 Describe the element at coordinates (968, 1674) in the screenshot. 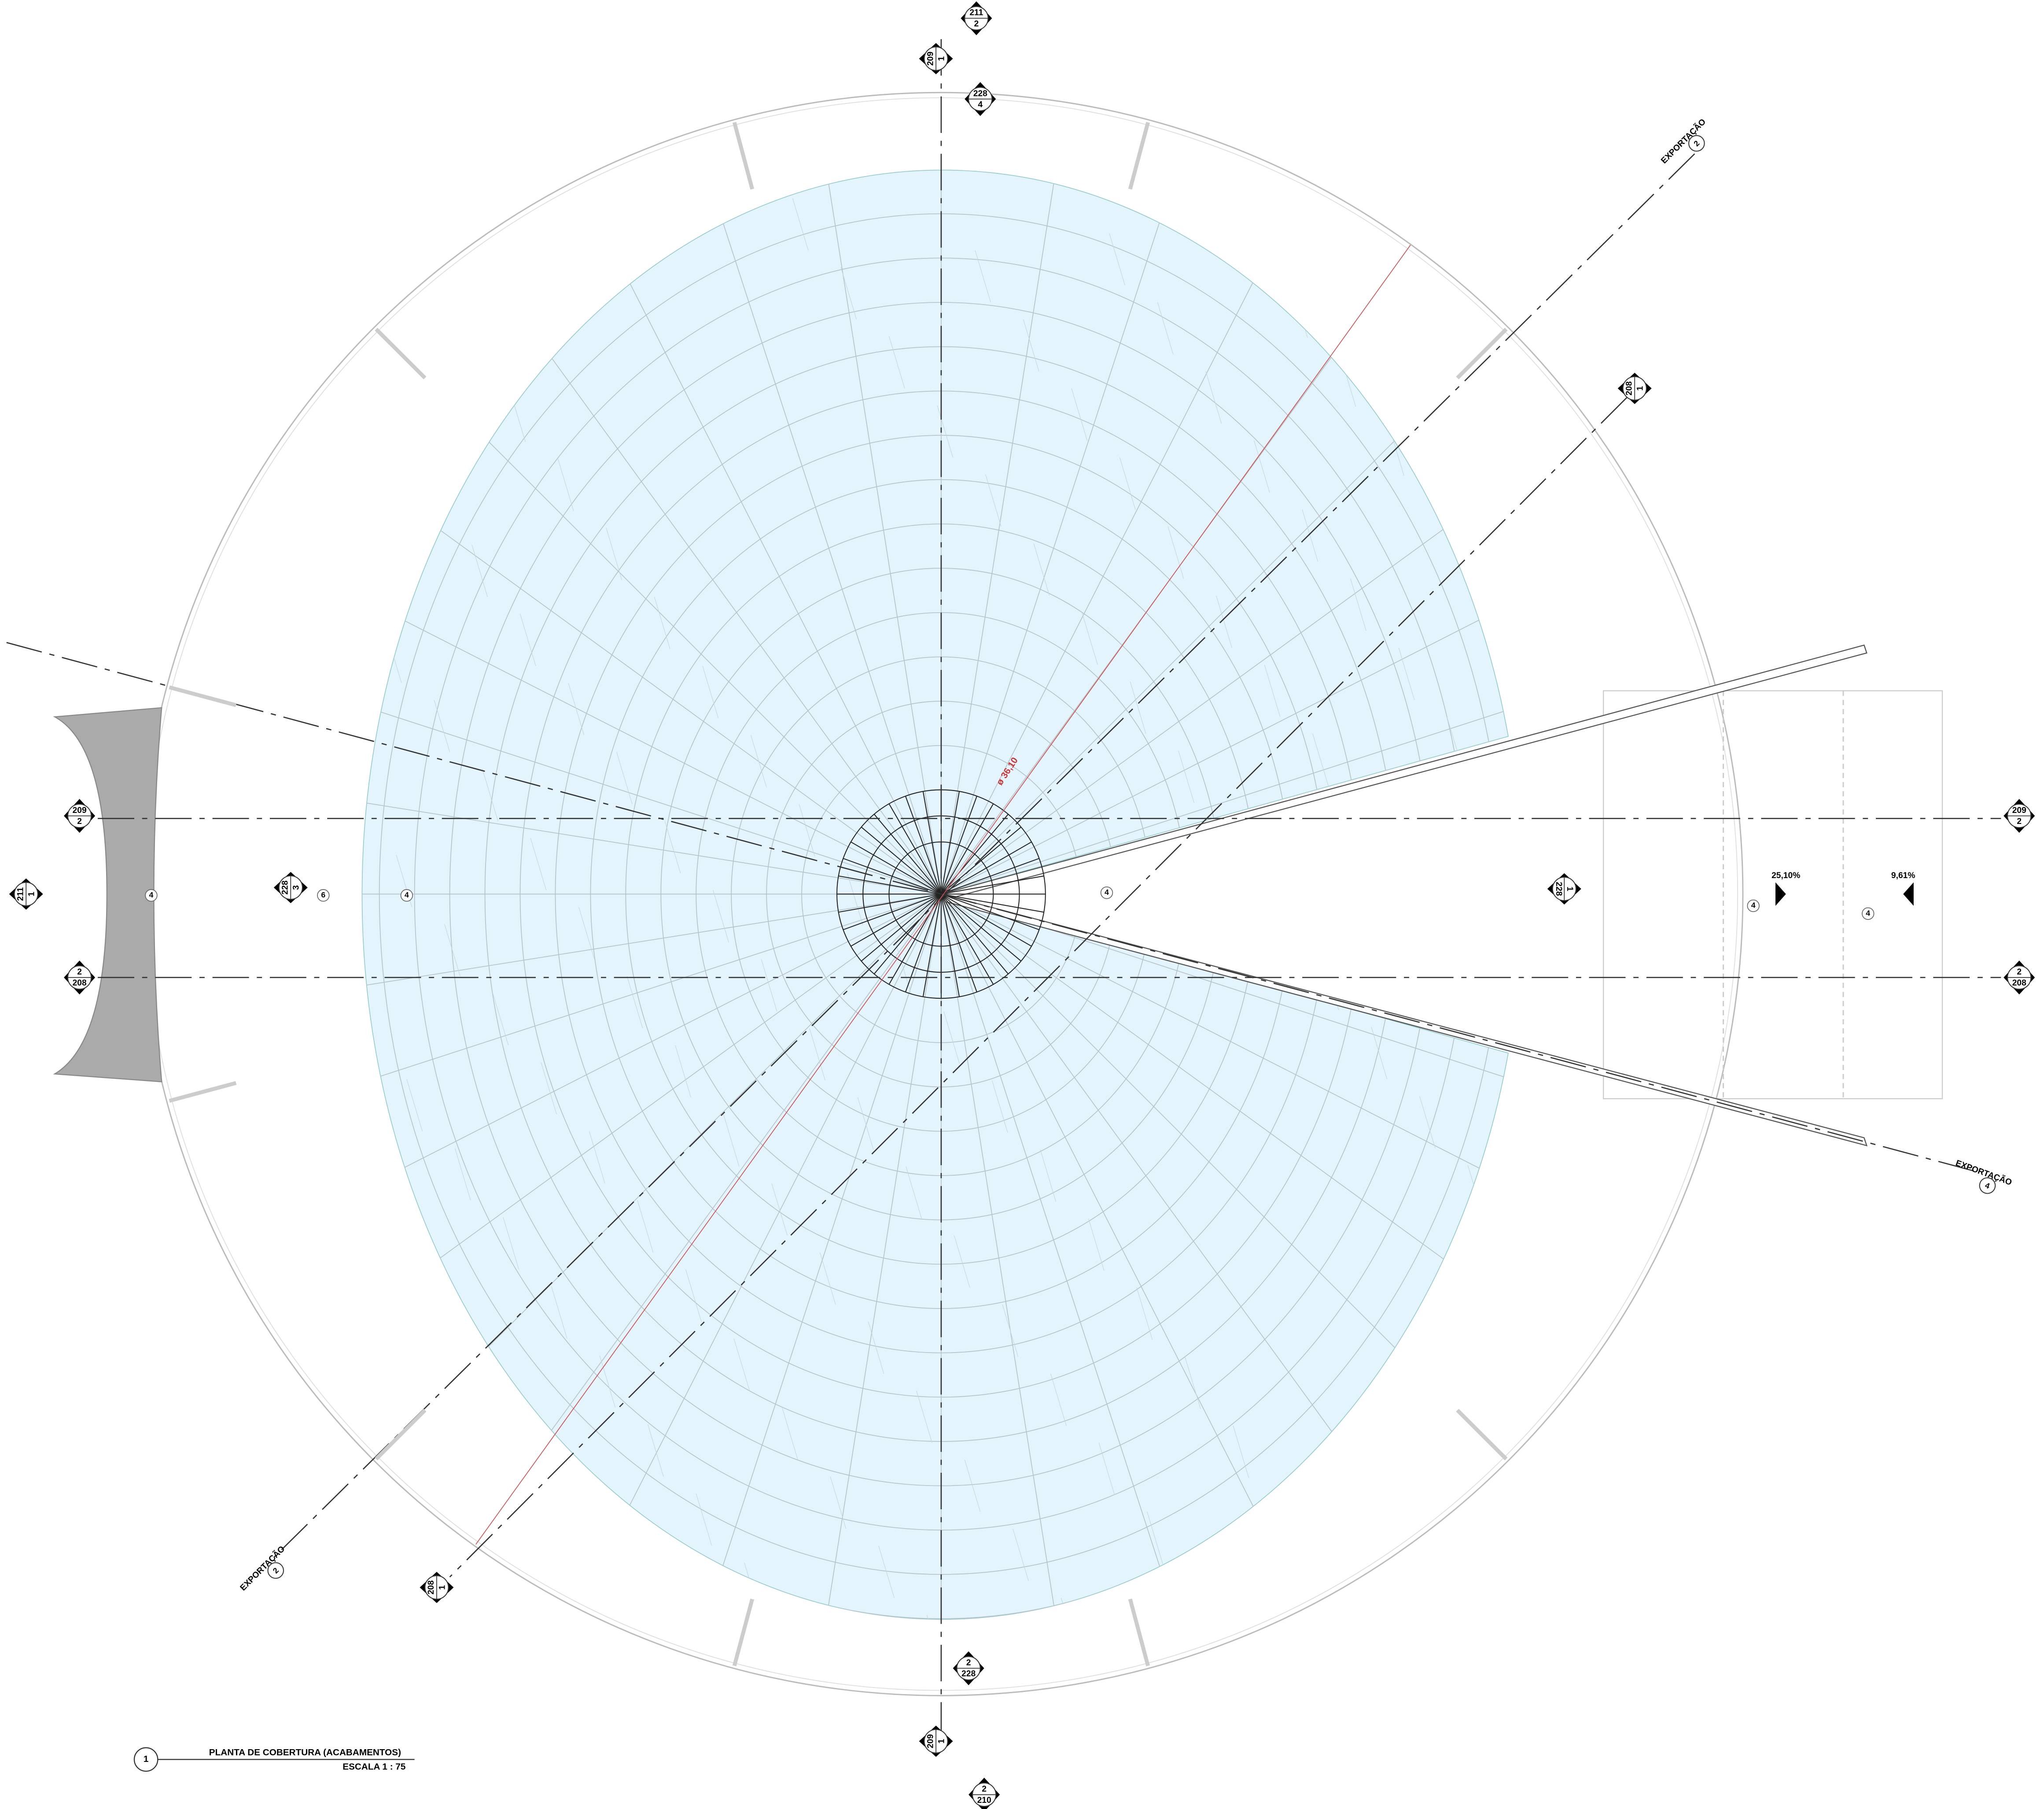

I see `marker-bottom: 228` at that location.